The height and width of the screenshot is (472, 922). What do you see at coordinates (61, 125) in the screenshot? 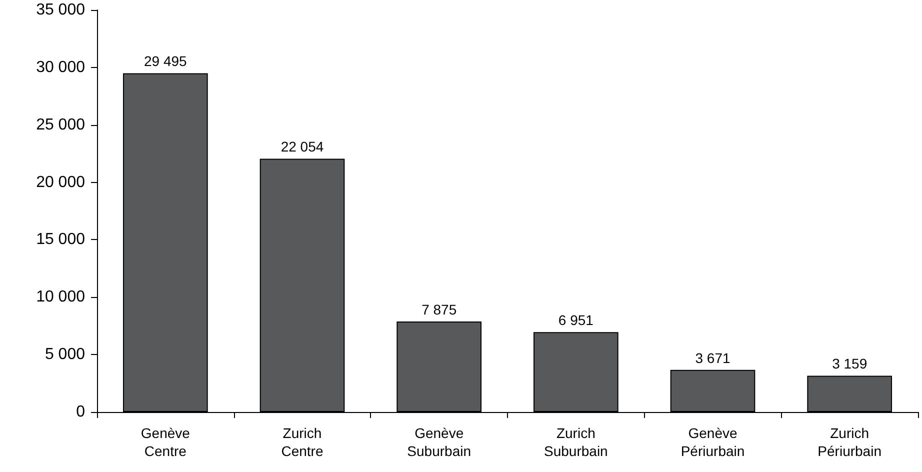
I see `y-tick-label: 25 000` at bounding box center [61, 125].